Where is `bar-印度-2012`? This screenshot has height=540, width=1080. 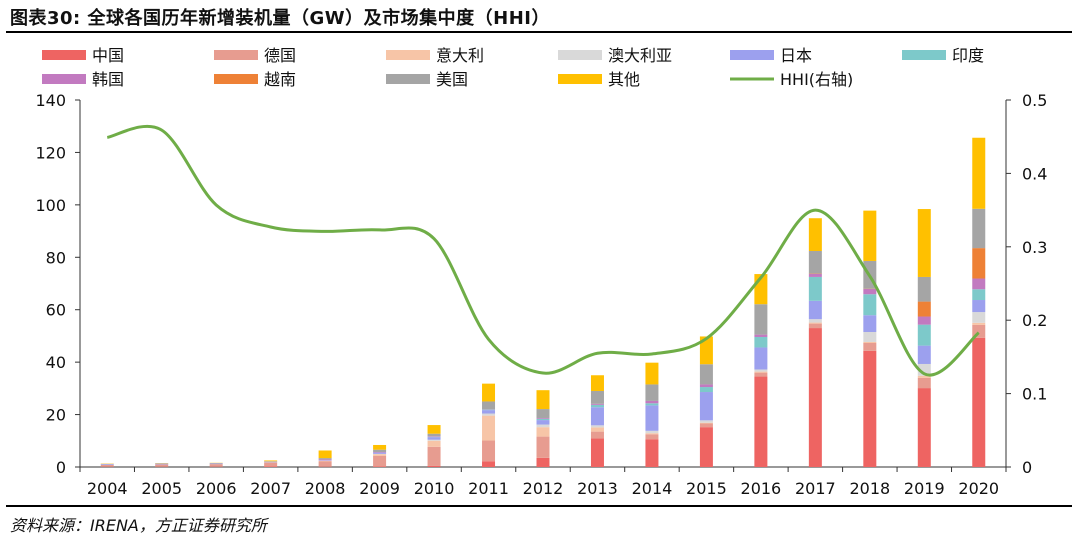
bar-印度-2012 is located at coordinates (543, 419).